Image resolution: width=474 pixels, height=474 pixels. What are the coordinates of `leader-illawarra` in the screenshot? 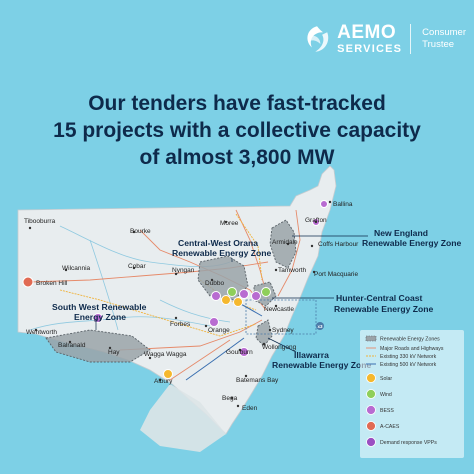 It's located at (282, 345).